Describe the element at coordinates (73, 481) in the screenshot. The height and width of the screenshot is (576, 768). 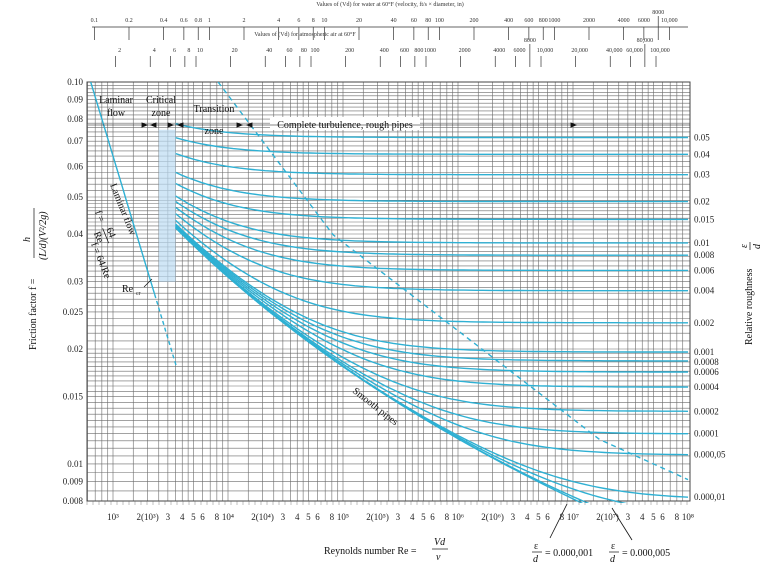
I see `y-tick-label: 0.009` at that location.